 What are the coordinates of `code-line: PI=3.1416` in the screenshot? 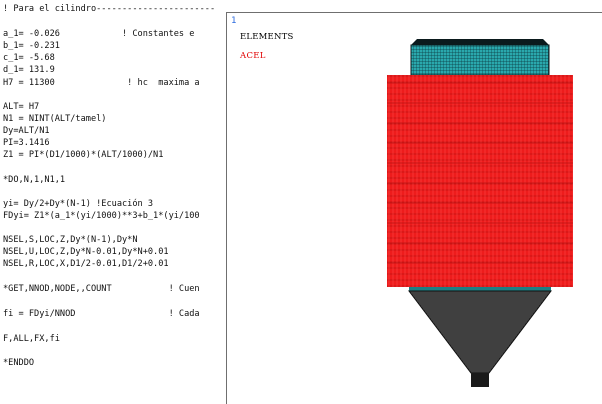 It's located at (26, 143).